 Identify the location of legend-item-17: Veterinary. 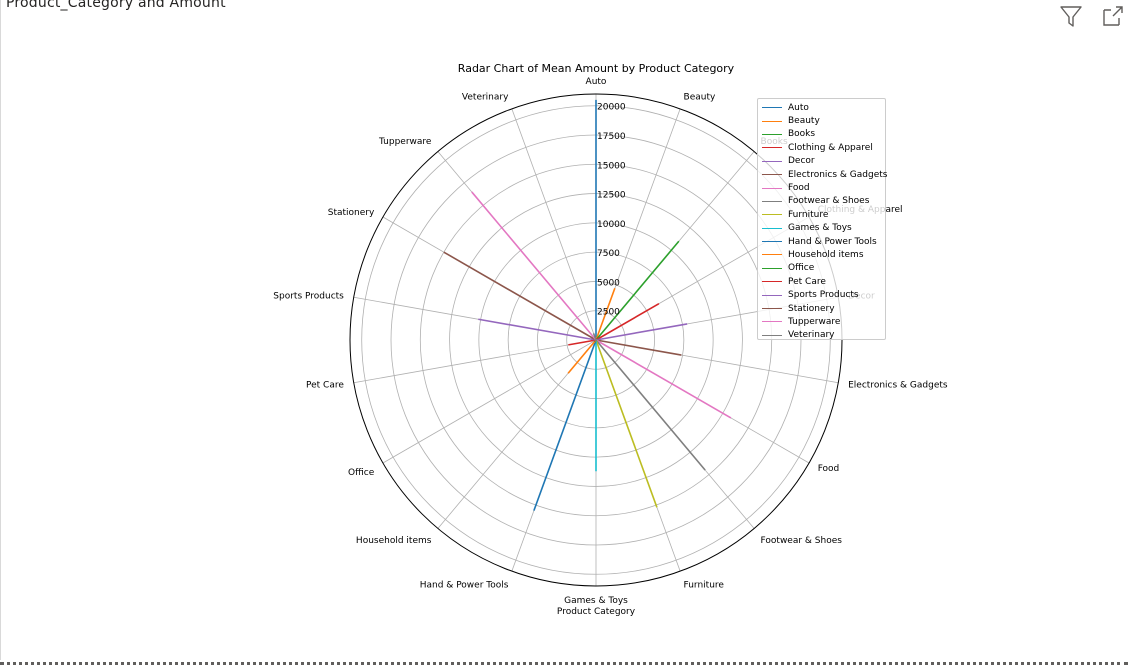
(821, 335).